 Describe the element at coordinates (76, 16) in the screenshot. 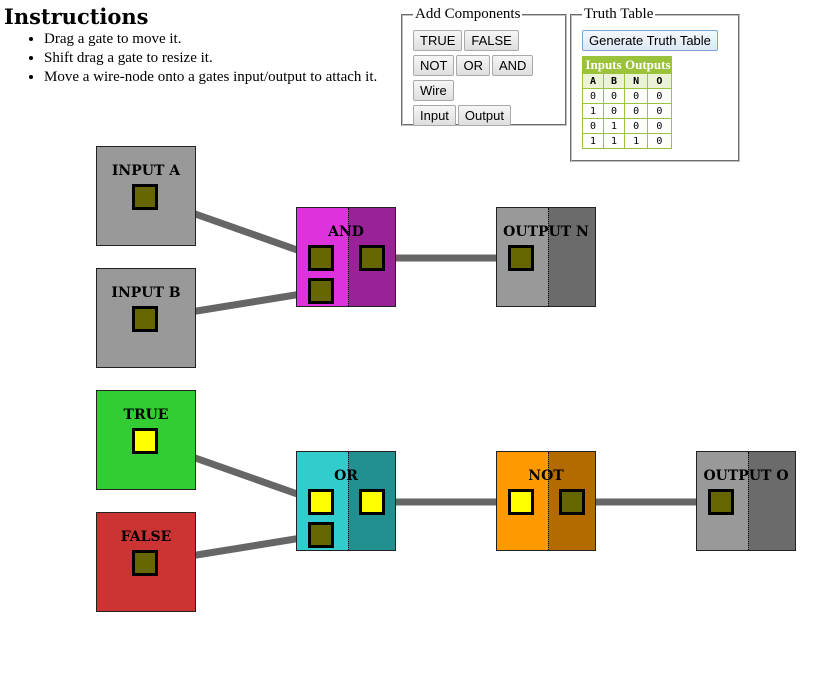

I see `instructions-title: Instructions` at that location.